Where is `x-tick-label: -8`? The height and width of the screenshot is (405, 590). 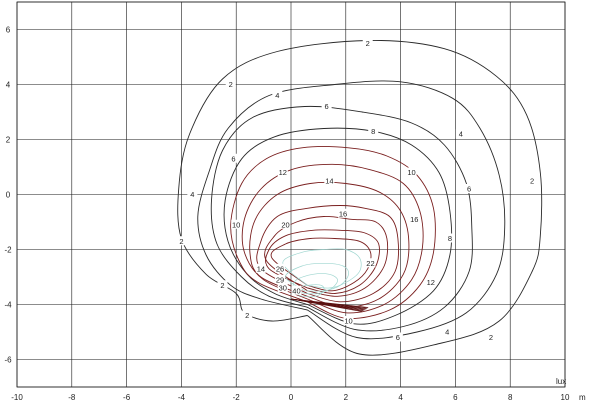 x-tick-label: -8 is located at coordinates (72, 397).